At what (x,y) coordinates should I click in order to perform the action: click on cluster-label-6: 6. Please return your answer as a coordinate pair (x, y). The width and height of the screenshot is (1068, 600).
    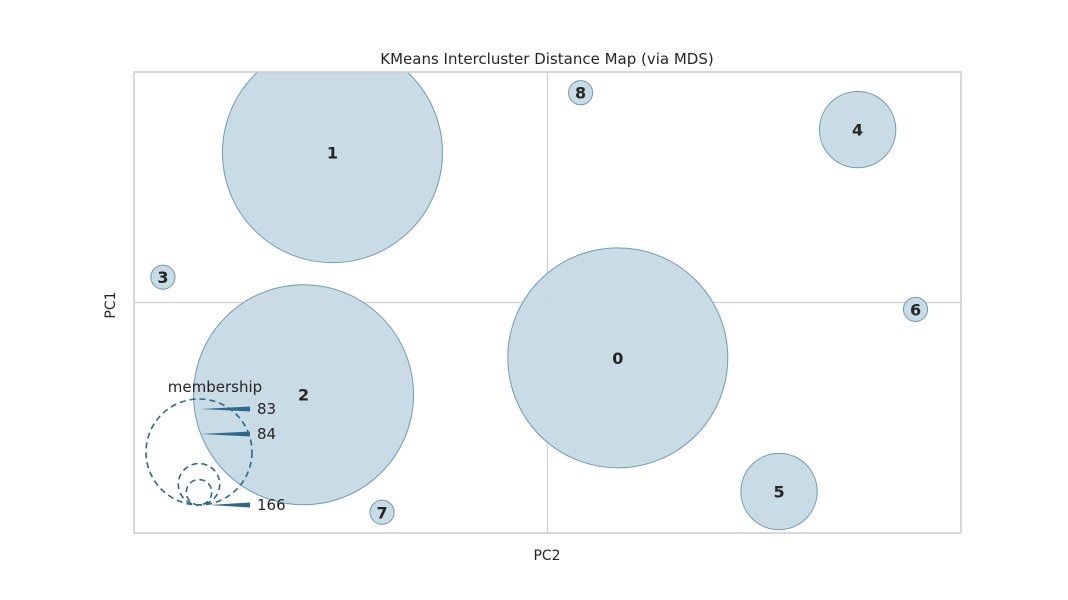
    Looking at the image, I should click on (915, 309).